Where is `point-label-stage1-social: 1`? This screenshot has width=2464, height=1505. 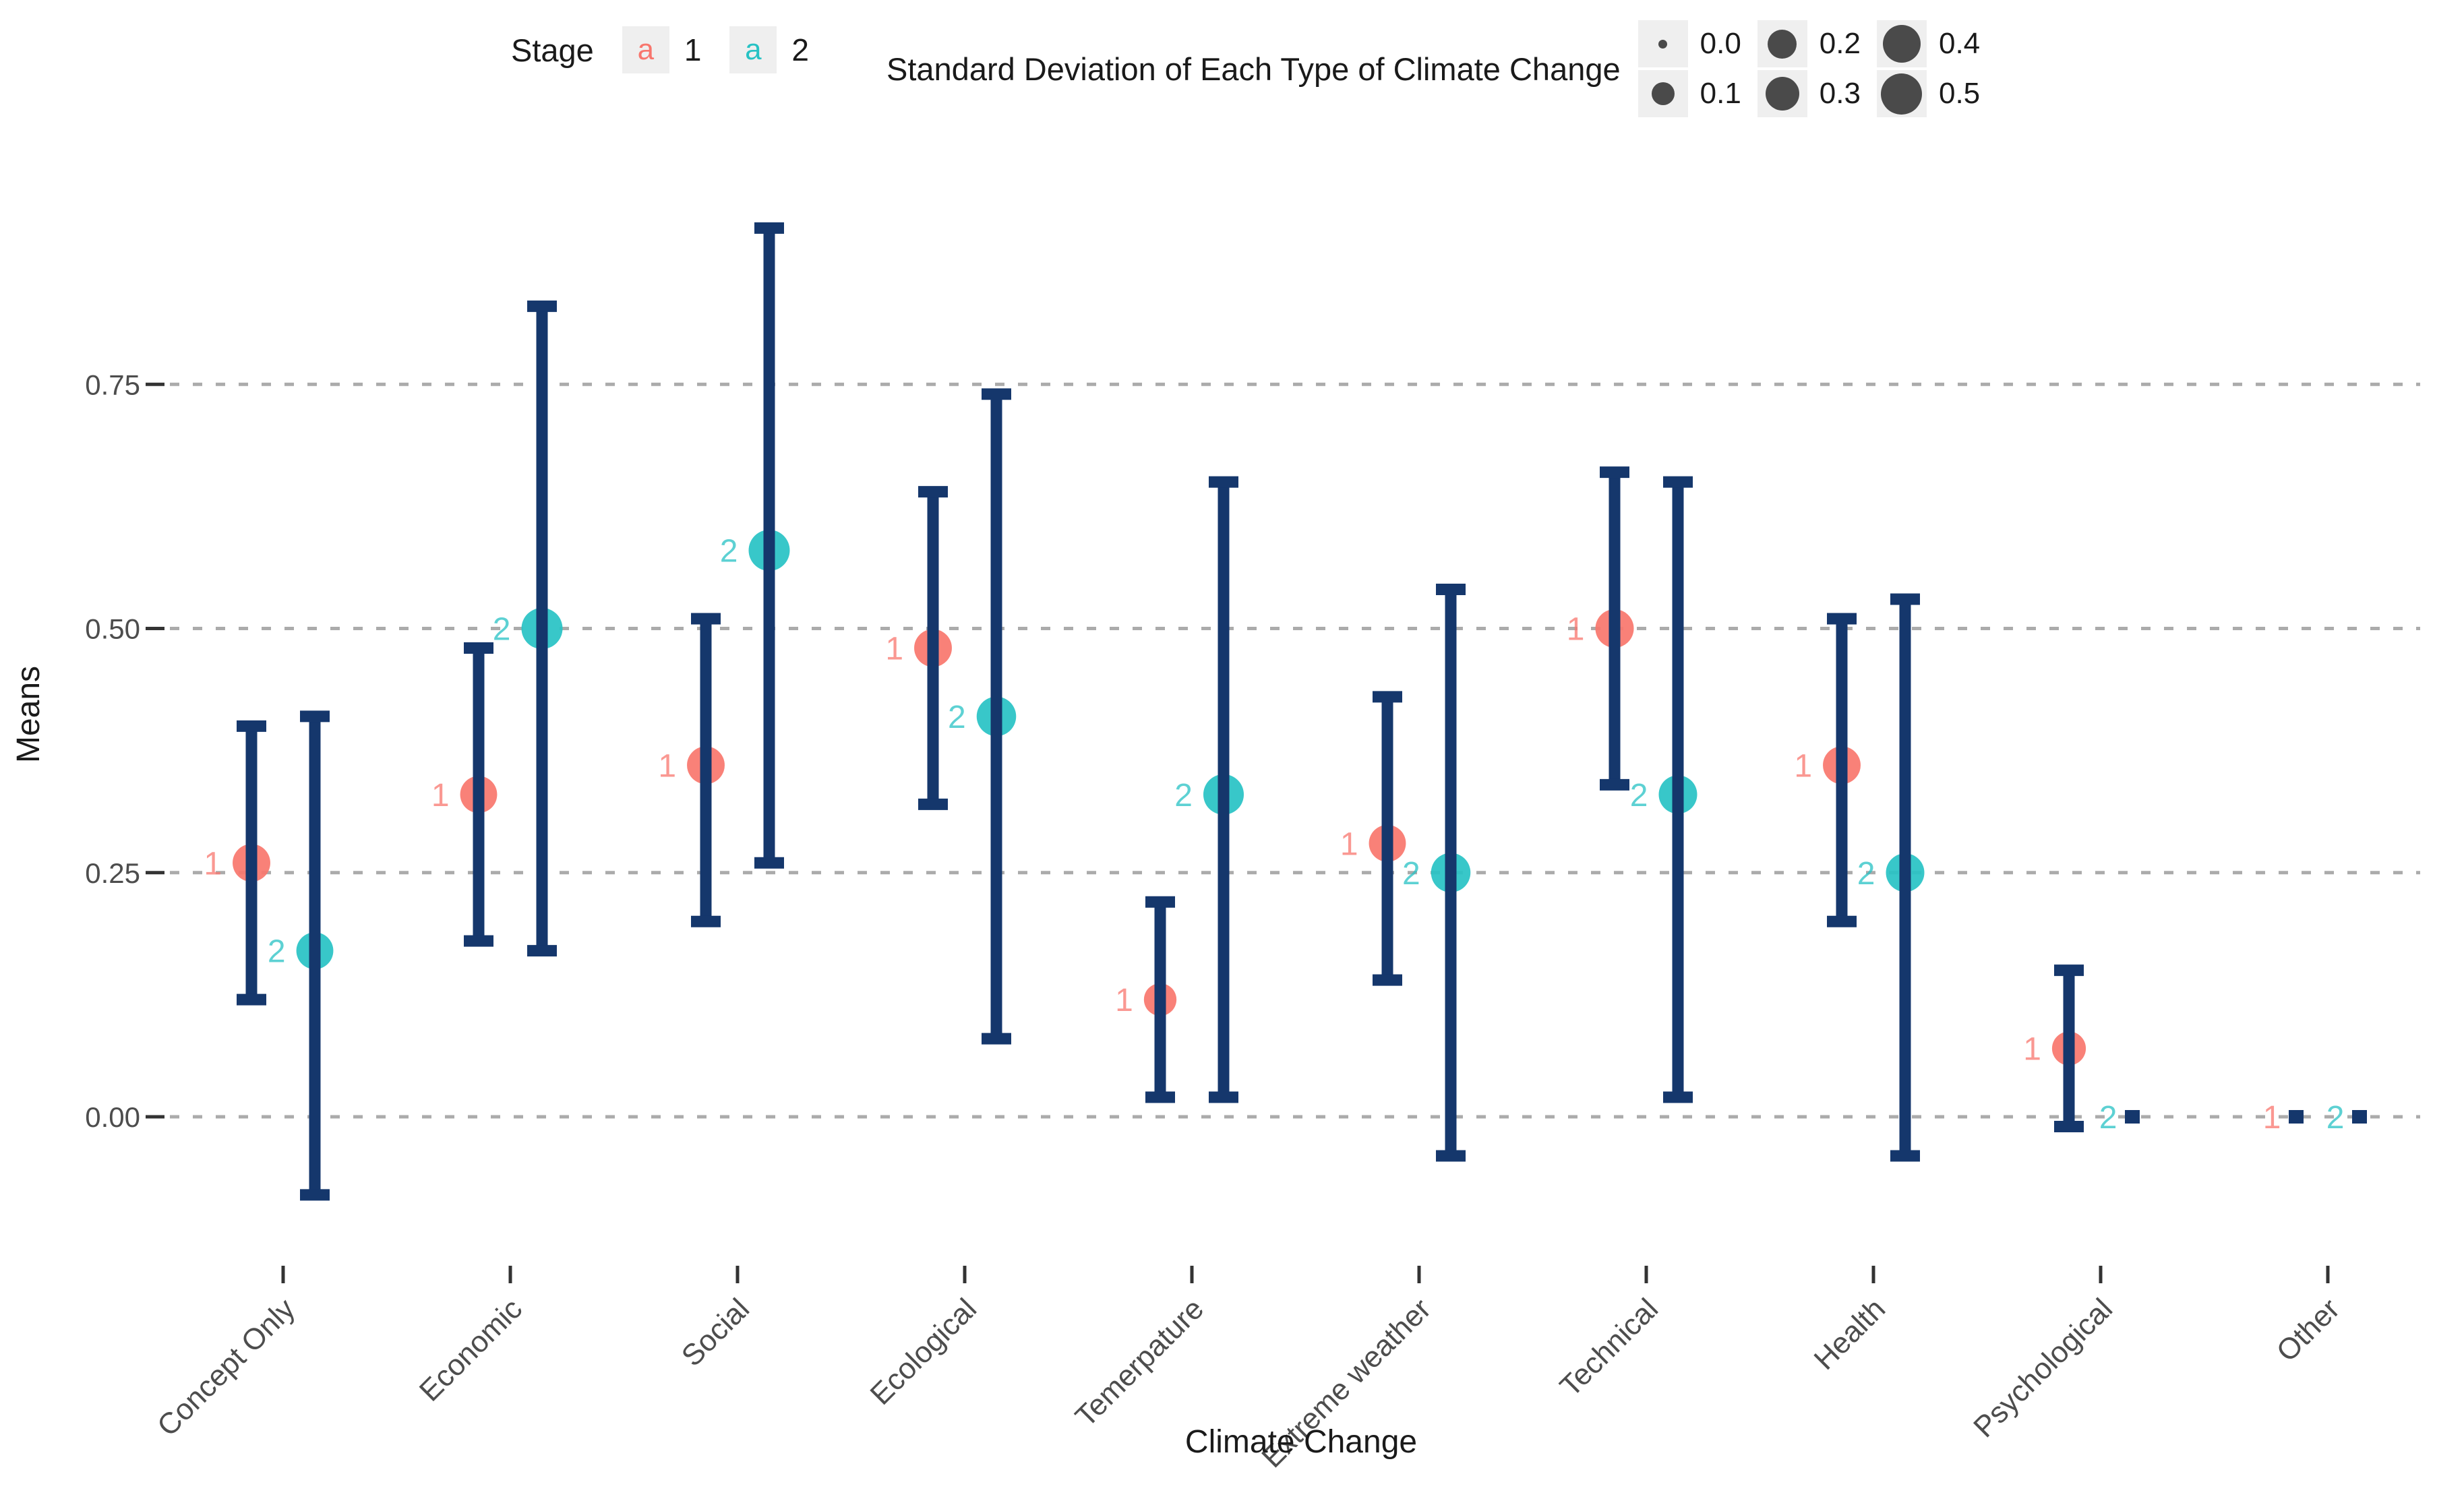 point-label-stage1-social: 1 is located at coordinates (667, 766).